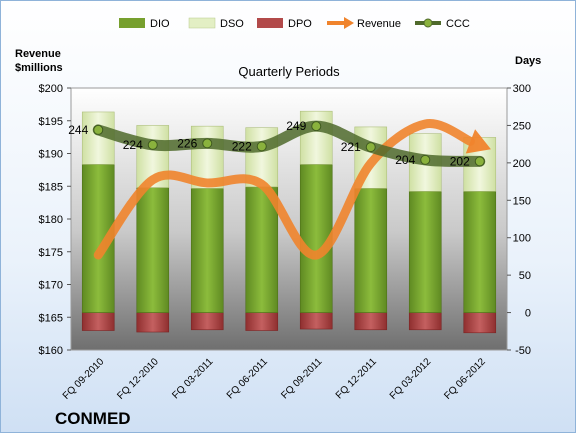  What do you see at coordinates (51, 286) in the screenshot?
I see `left-tick-label: $170` at bounding box center [51, 286].